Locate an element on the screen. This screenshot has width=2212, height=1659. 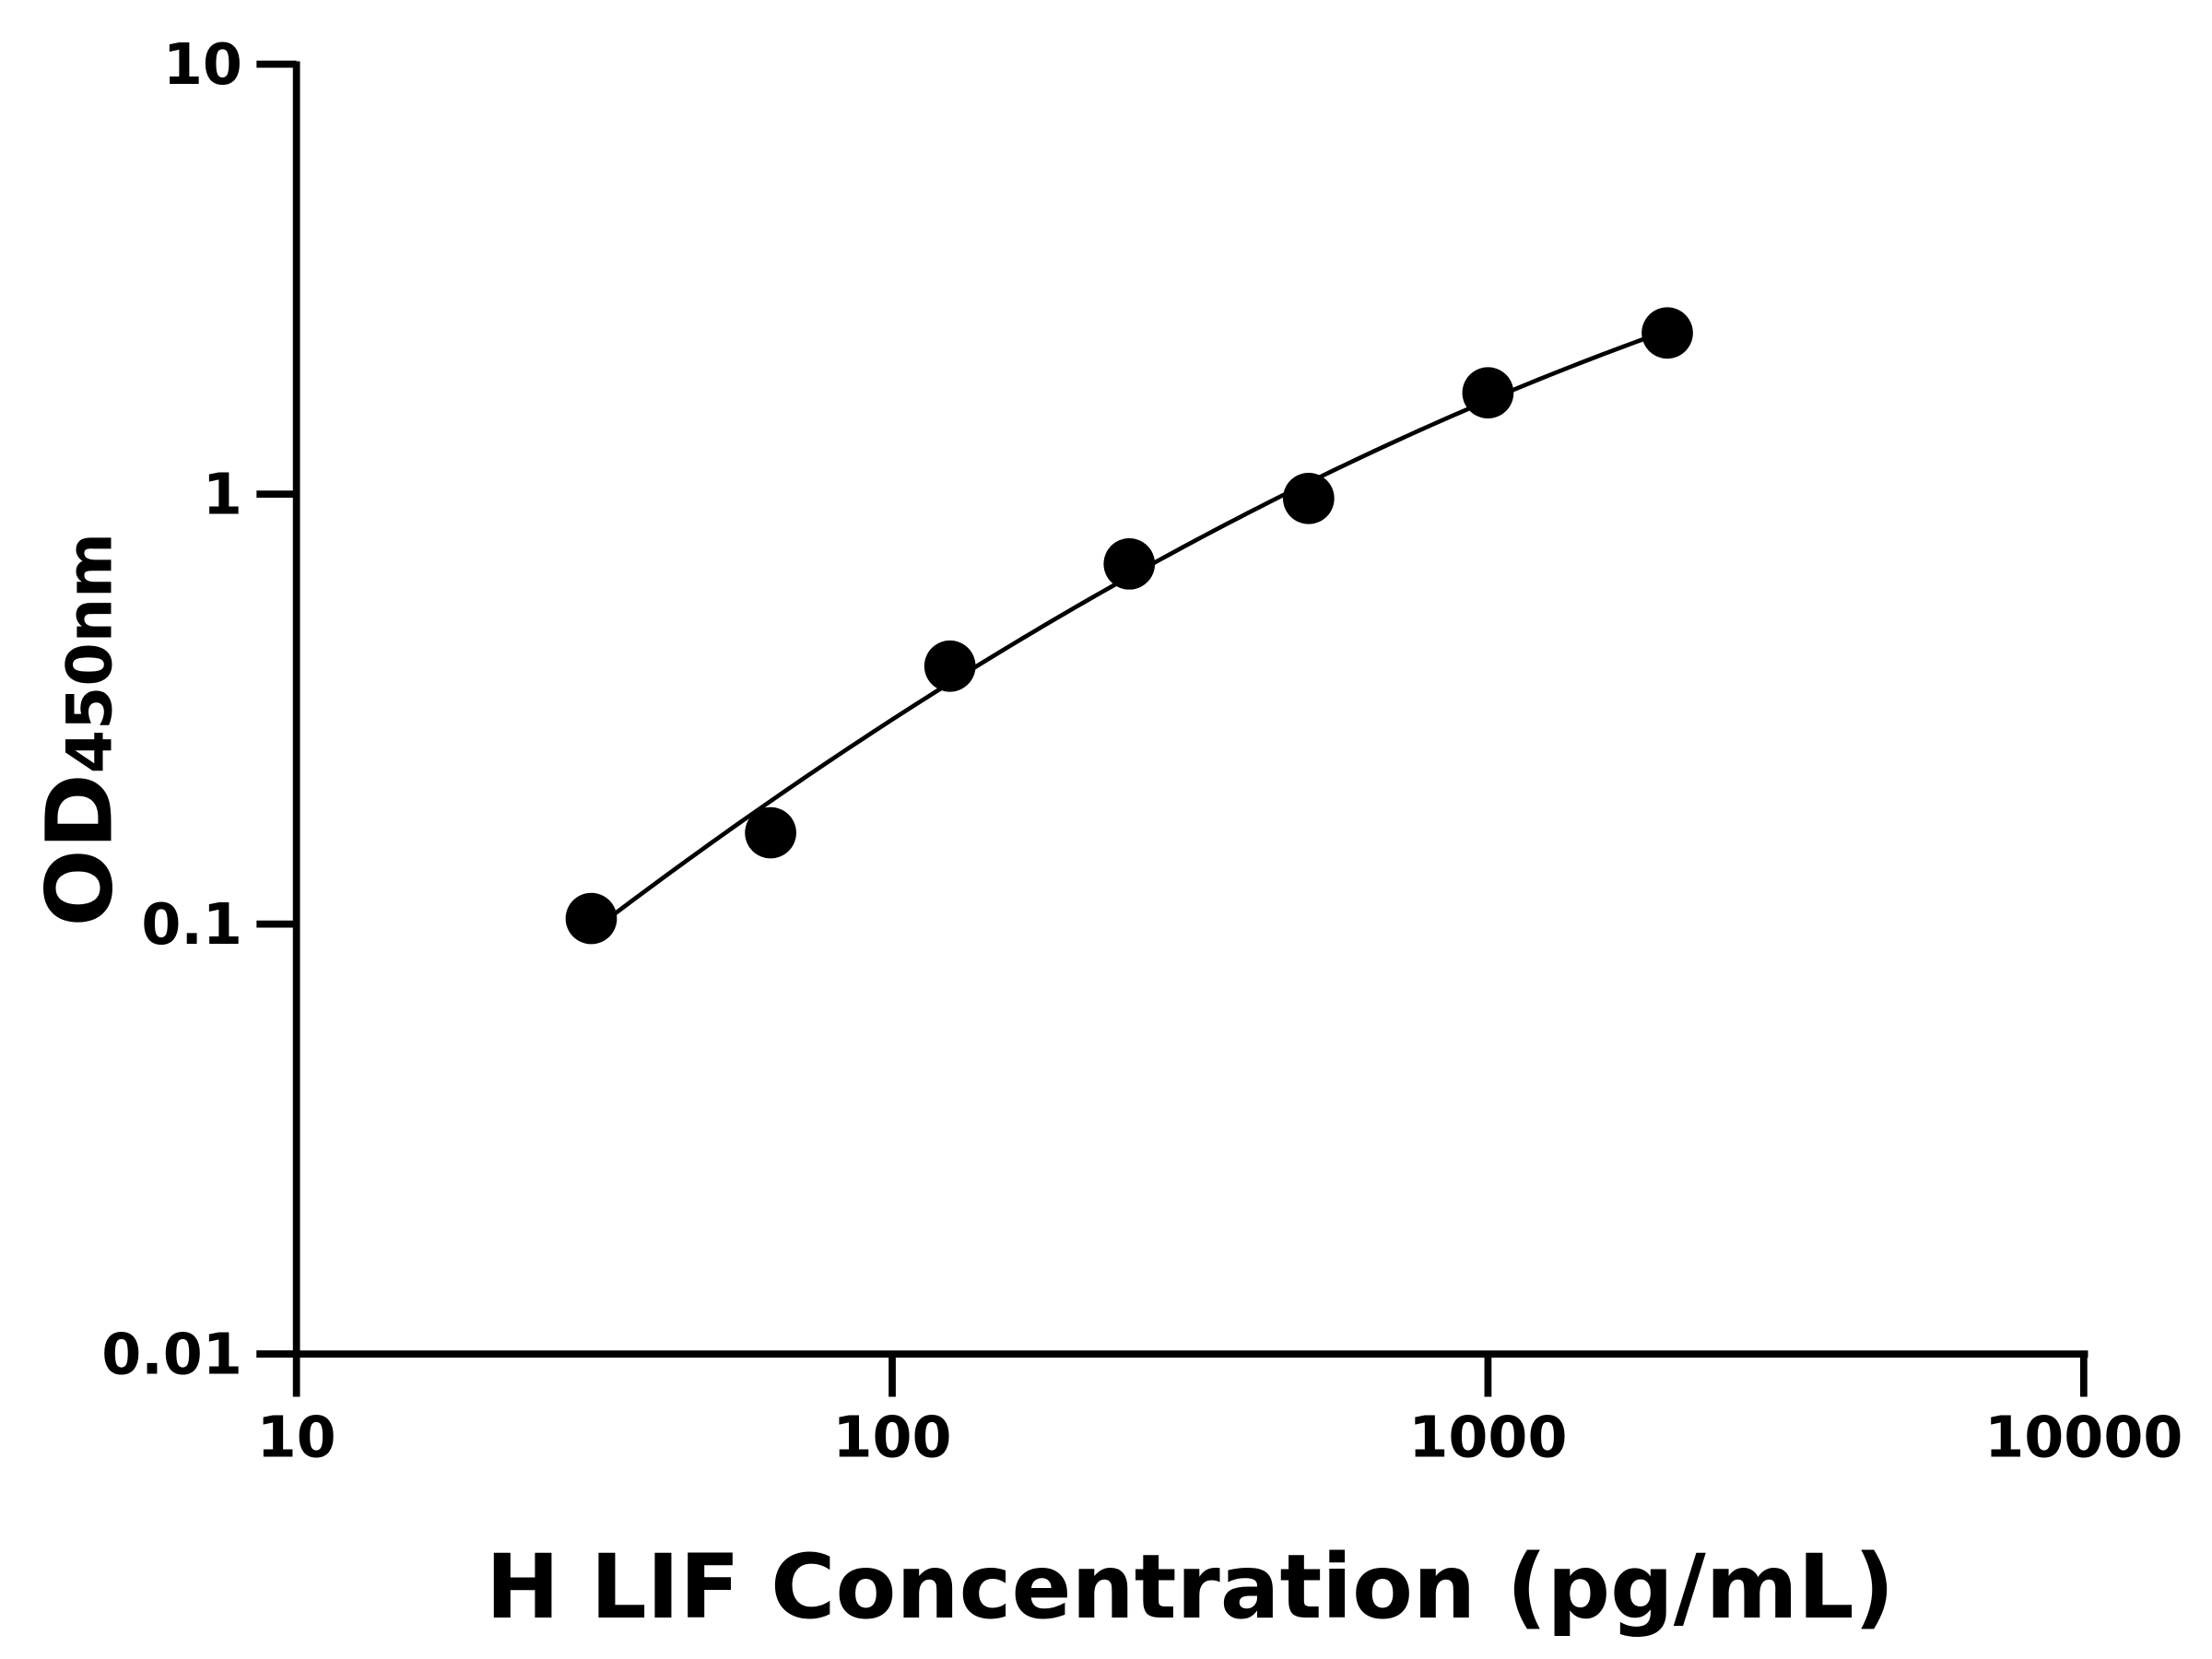
y-tick-label: 1 is located at coordinates (222, 495).